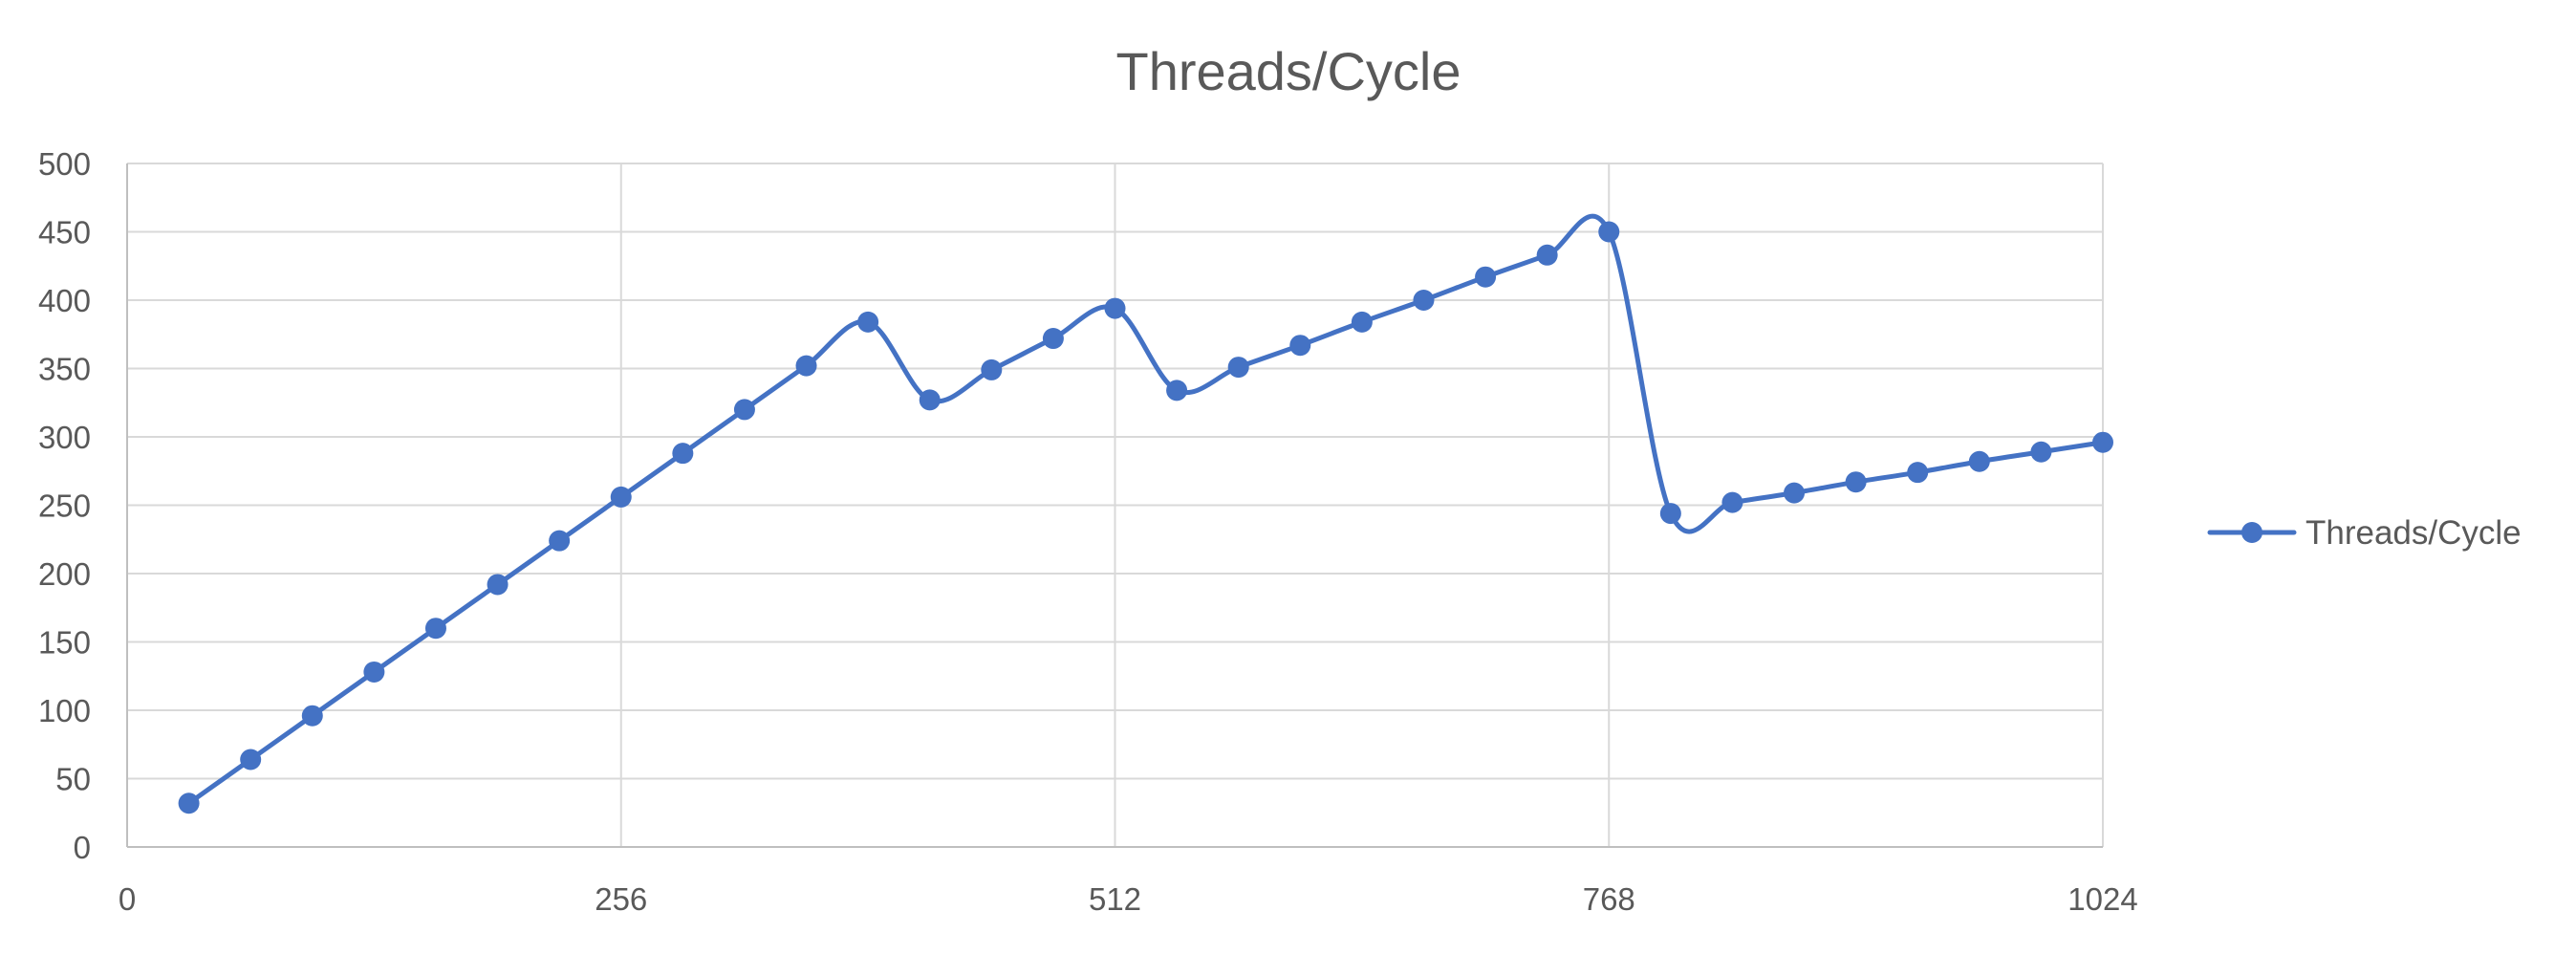 The width and height of the screenshot is (2576, 955). I want to click on y-tick-label: 100, so click(64, 710).